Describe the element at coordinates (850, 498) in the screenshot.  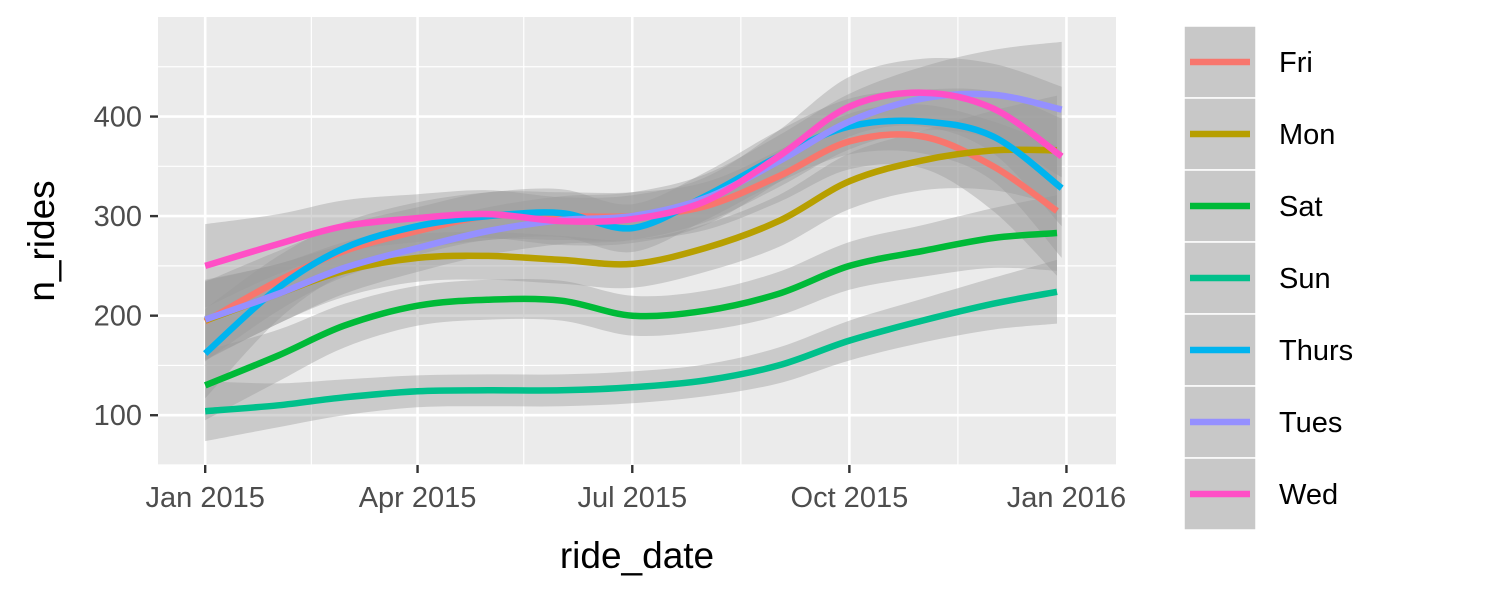
I see `x-tick-label: Oct 2015` at that location.